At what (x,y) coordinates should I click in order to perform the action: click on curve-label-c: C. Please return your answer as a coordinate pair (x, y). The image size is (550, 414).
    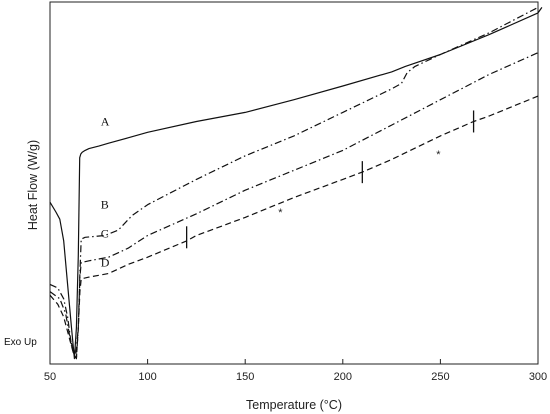
    Looking at the image, I should click on (105, 234).